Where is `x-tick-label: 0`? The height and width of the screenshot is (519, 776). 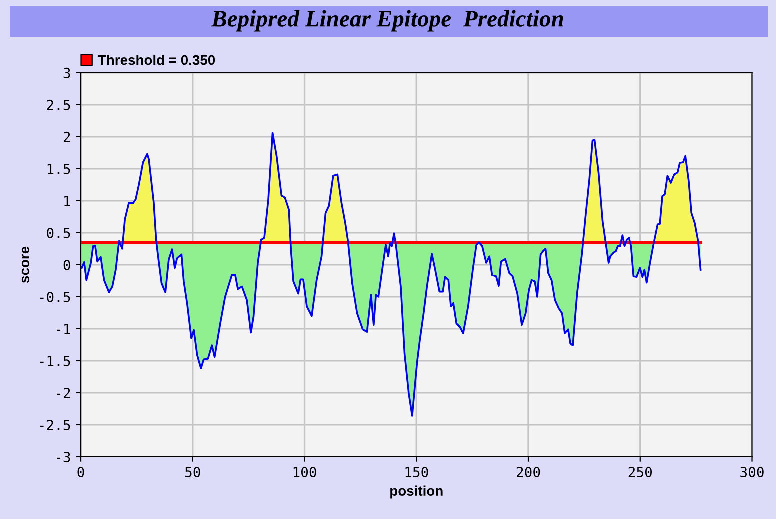
x-tick-label: 0 is located at coordinates (81, 472).